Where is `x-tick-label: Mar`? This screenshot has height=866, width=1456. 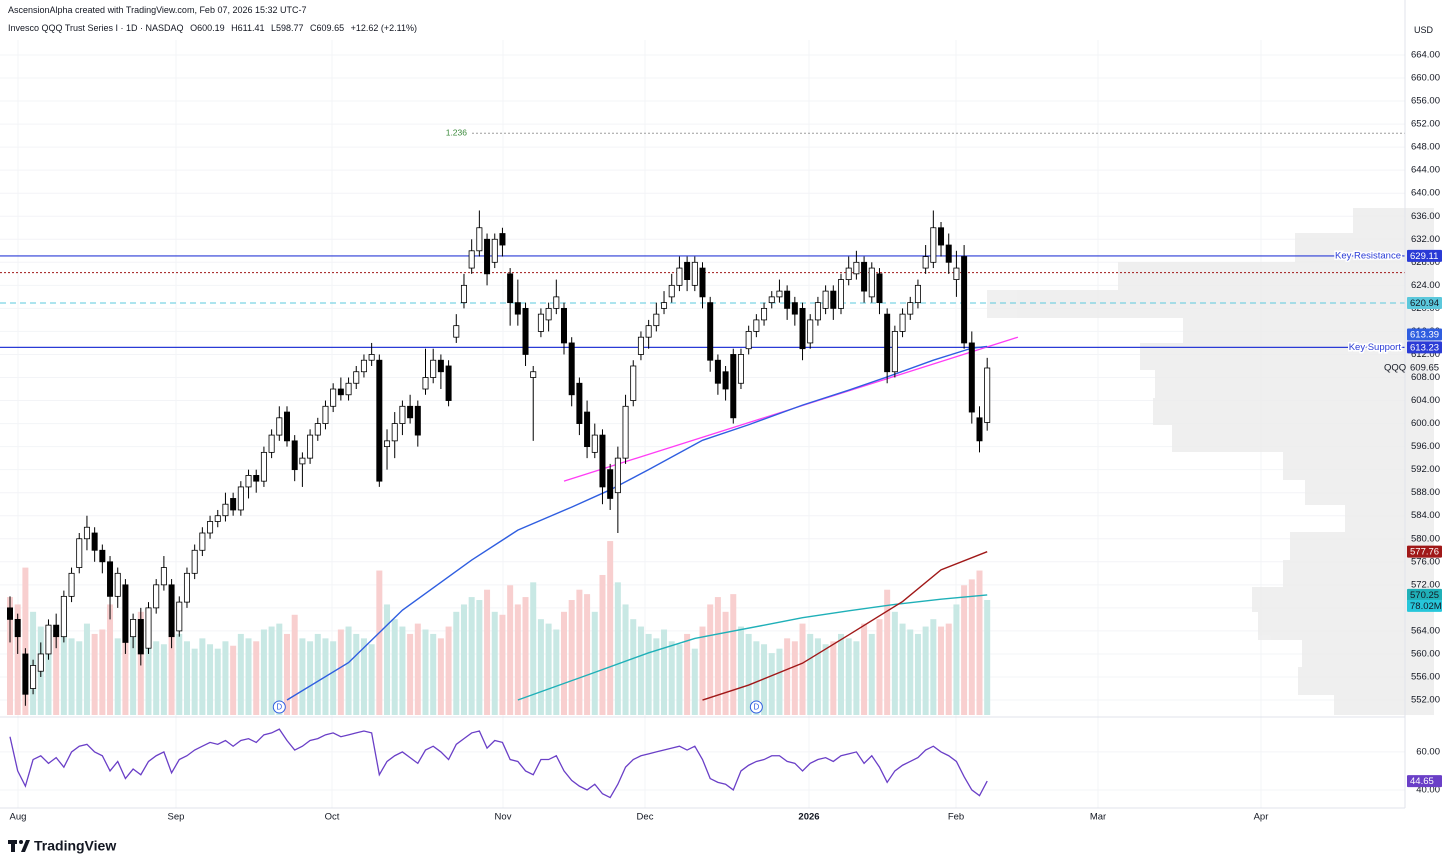 x-tick-label: Mar is located at coordinates (1098, 817).